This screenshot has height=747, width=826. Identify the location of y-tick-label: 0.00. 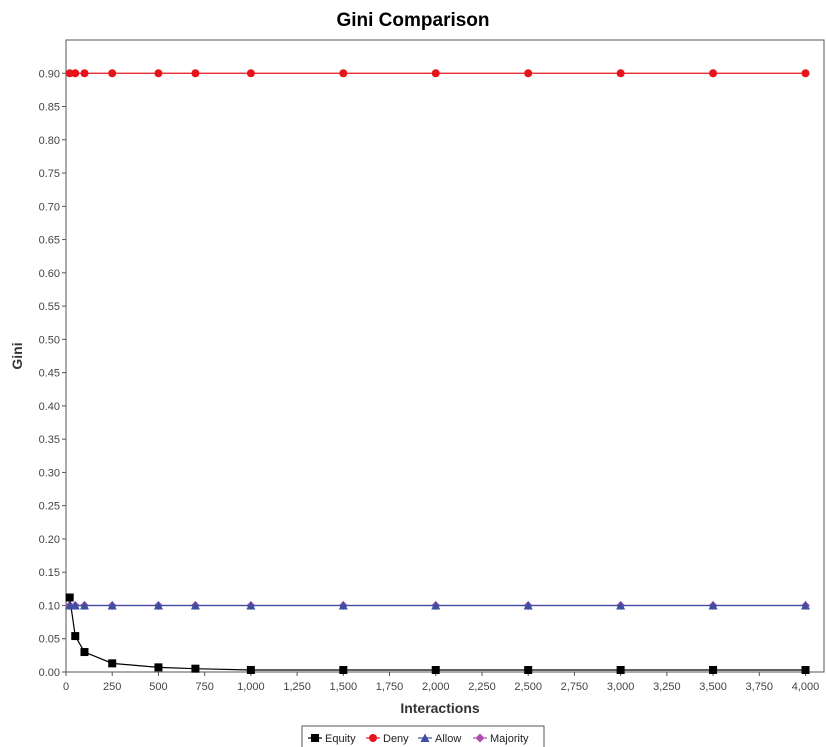
(49, 673).